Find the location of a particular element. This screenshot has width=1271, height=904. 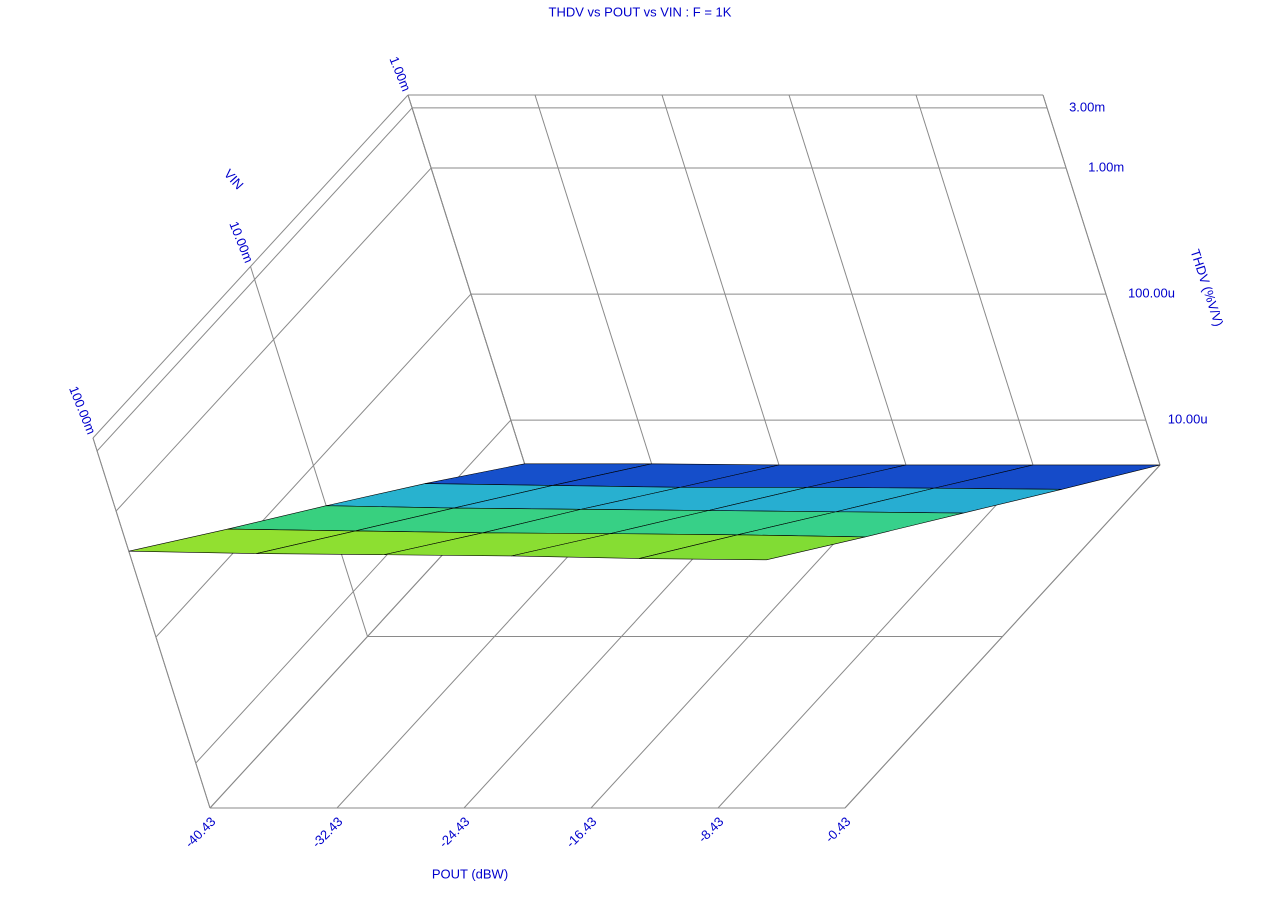

surface-patch is located at coordinates (752, 547).